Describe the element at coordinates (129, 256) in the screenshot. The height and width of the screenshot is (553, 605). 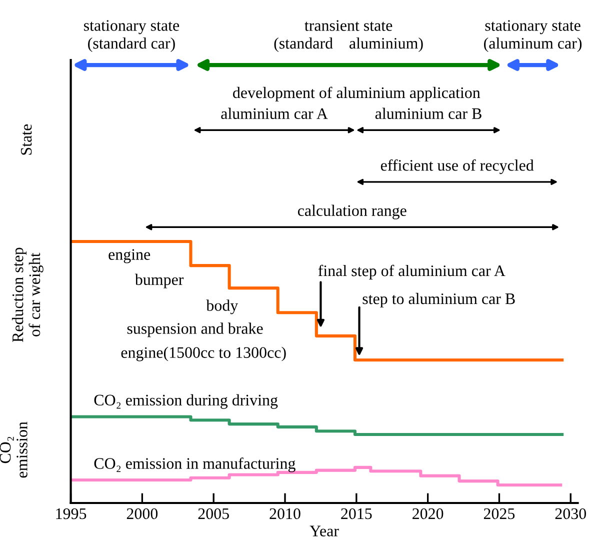
I see `annotation: engine` at that location.